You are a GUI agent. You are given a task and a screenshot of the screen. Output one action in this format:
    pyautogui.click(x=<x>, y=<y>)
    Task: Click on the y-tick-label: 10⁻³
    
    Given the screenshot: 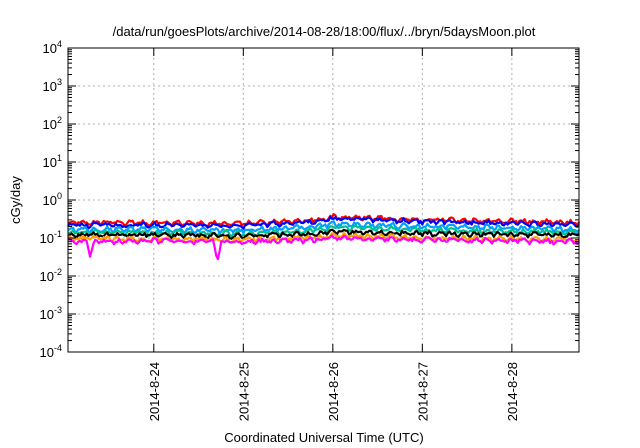 What is the action you would take?
    pyautogui.click(x=51, y=313)
    